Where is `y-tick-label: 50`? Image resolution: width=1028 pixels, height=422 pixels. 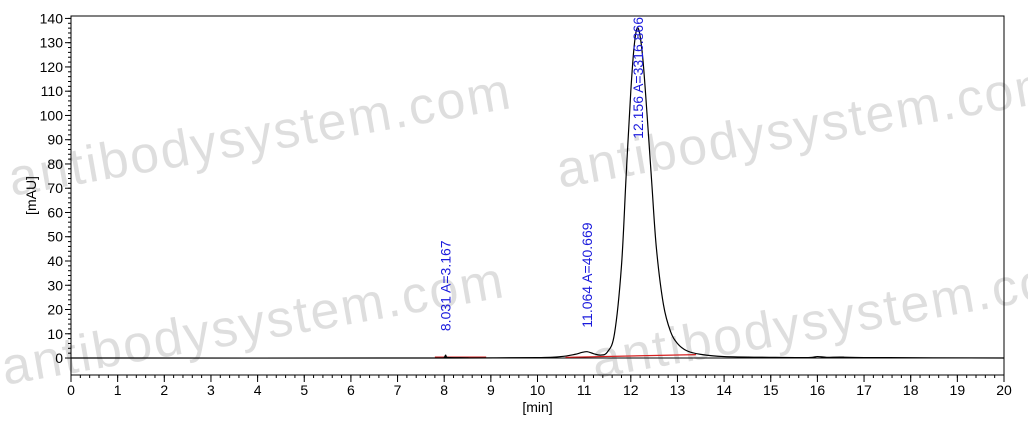
y-tick-label: 50 is located at coordinates (55, 237).